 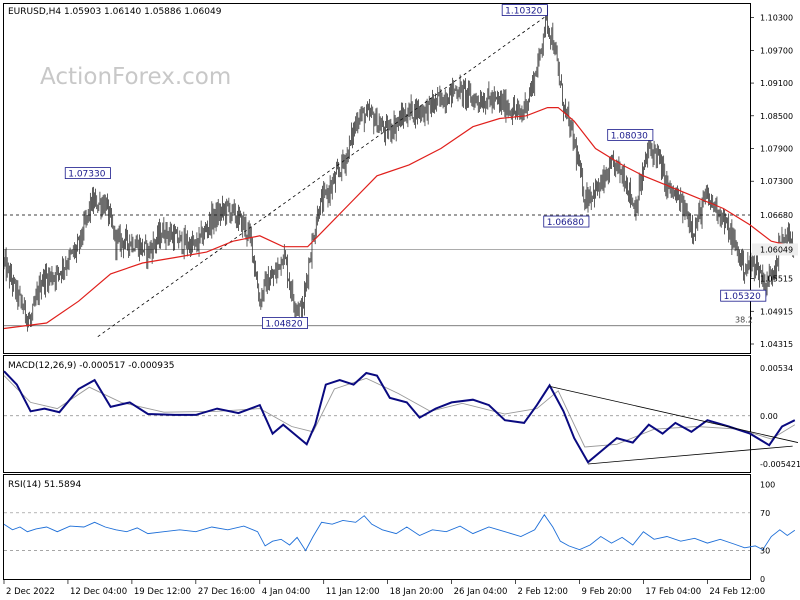 I want to click on time-axis-label: 9 Feb 20:00, so click(x=606, y=592).